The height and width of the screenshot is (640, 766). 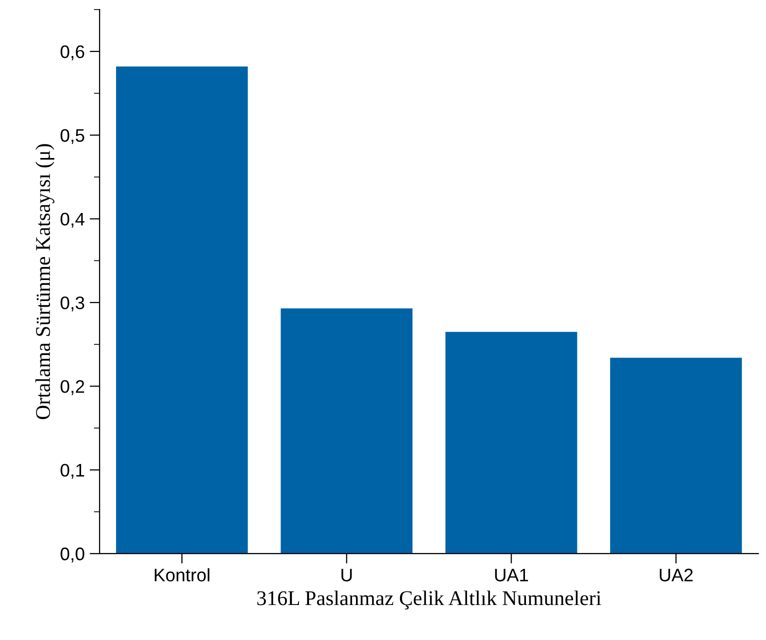 What do you see at coordinates (44, 282) in the screenshot?
I see `y-axis-title: Ortalama Sürtünme Katsayısı (μ)` at bounding box center [44, 282].